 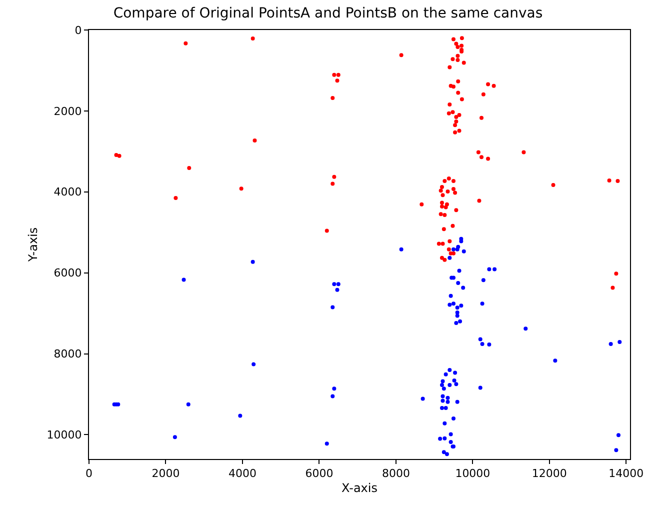 What do you see at coordinates (68, 273) in the screenshot?
I see `y-tick-label: 6000` at bounding box center [68, 273].